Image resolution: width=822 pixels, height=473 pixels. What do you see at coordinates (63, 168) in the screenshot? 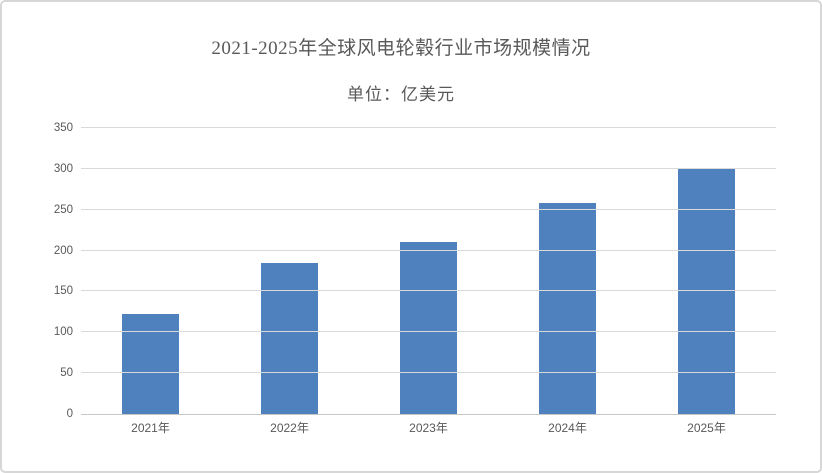
I see `y-tick-label-300: 300` at bounding box center [63, 168].